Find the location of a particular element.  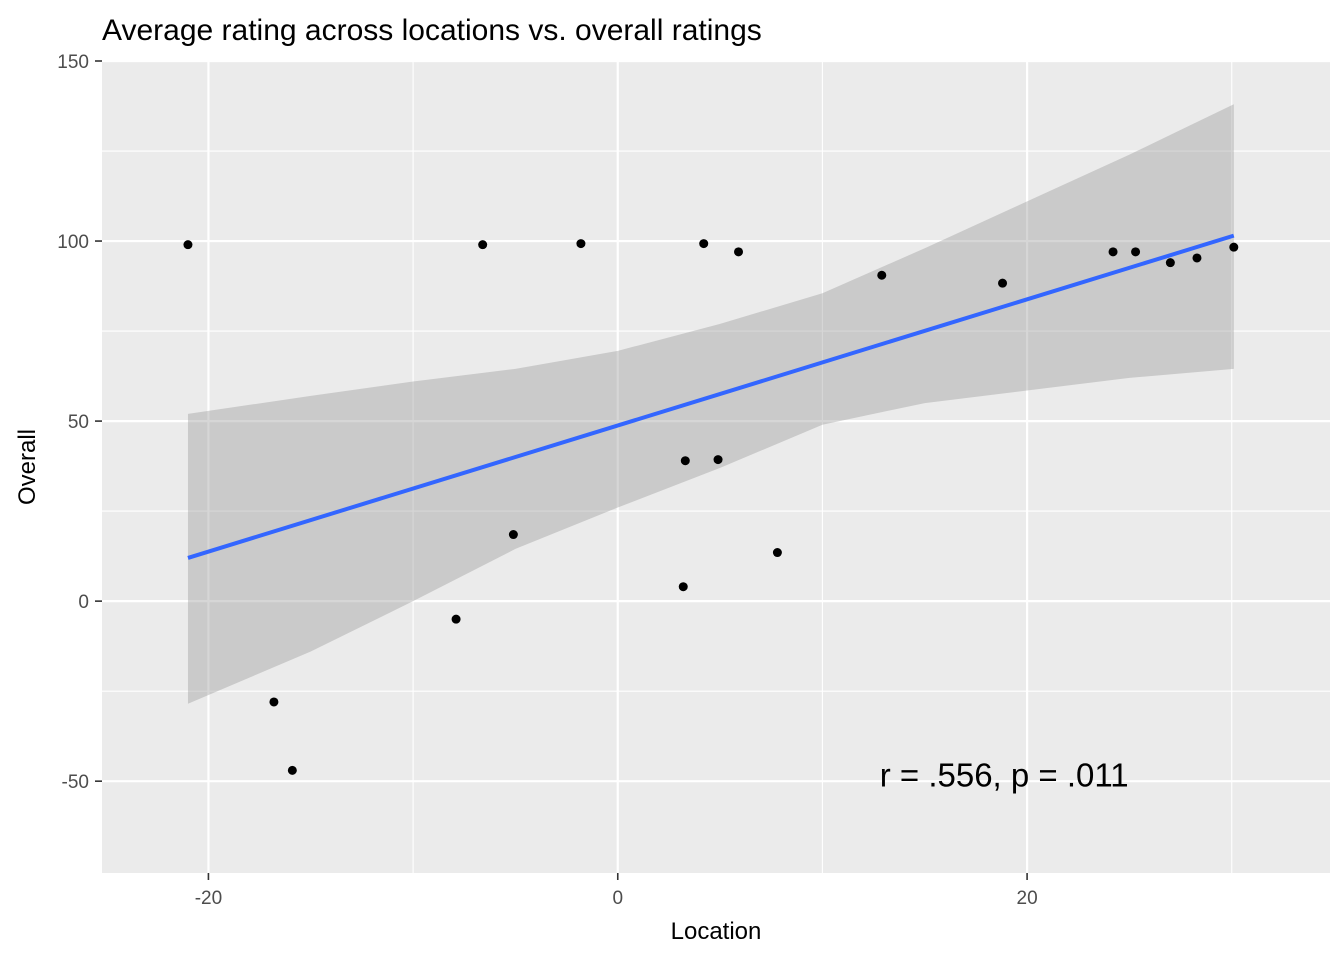

y-tick-label: 100 is located at coordinates (73, 242).